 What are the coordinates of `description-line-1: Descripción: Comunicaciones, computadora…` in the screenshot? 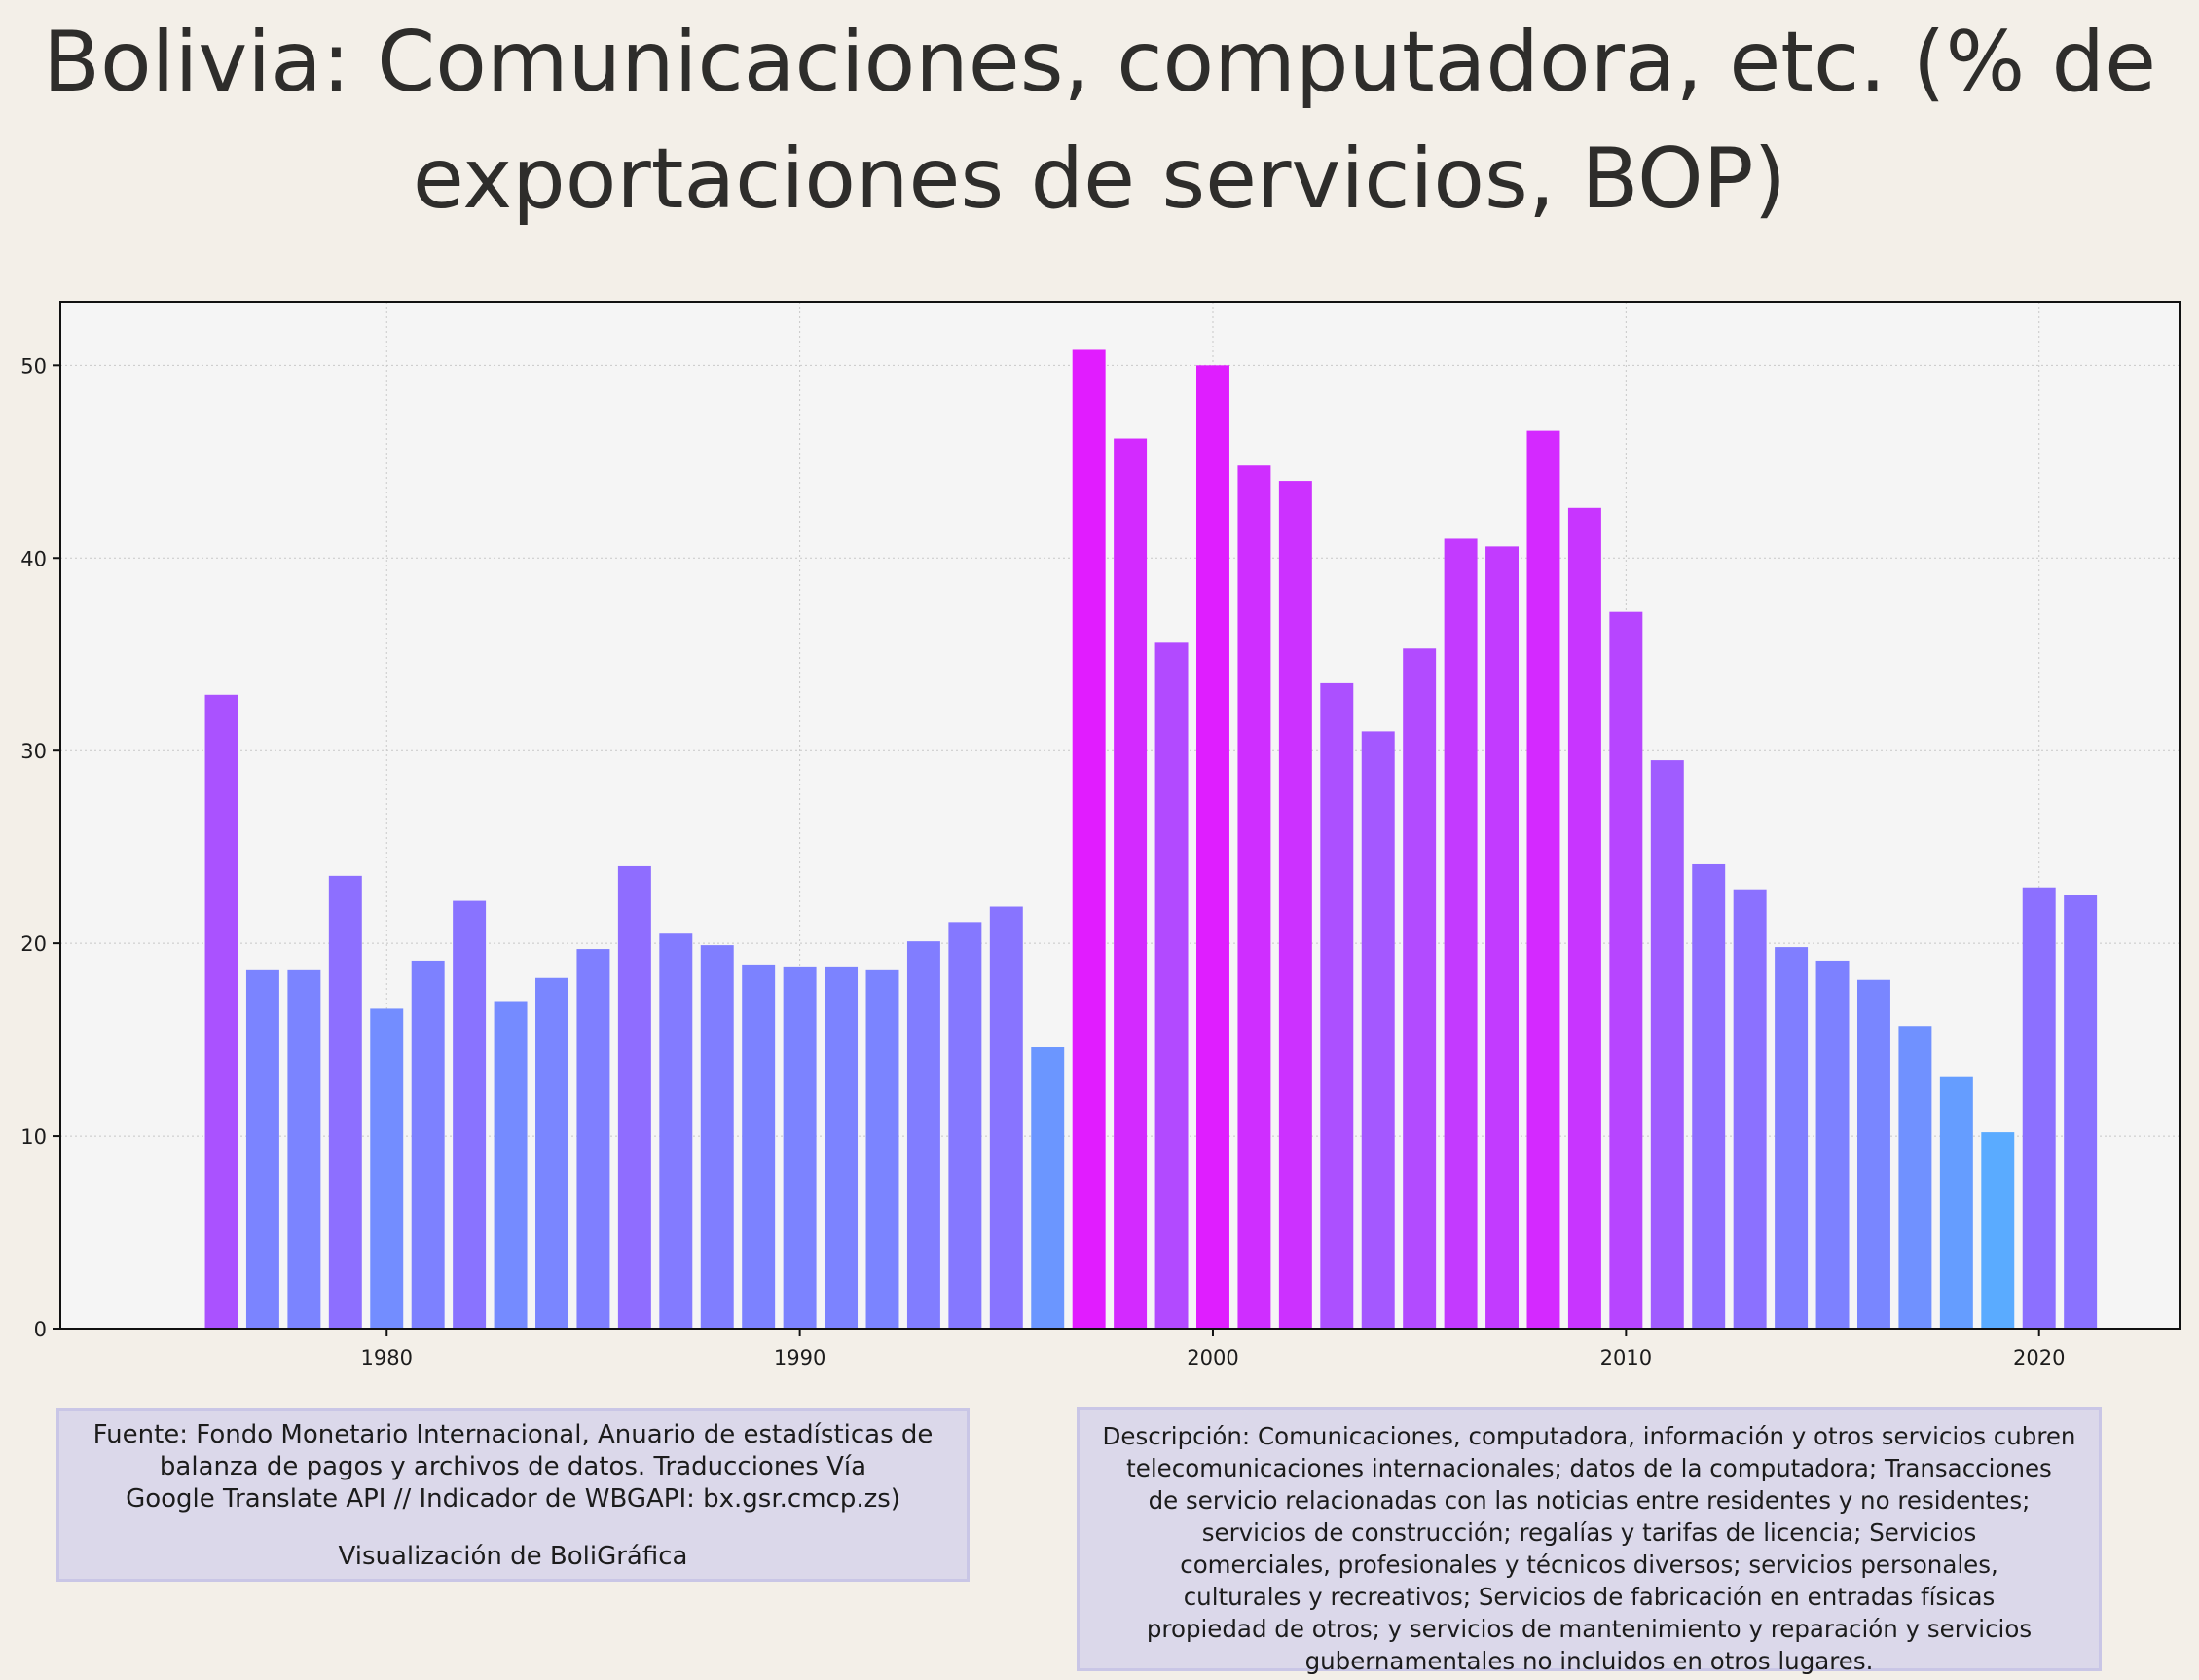 It's located at (1589, 1436).